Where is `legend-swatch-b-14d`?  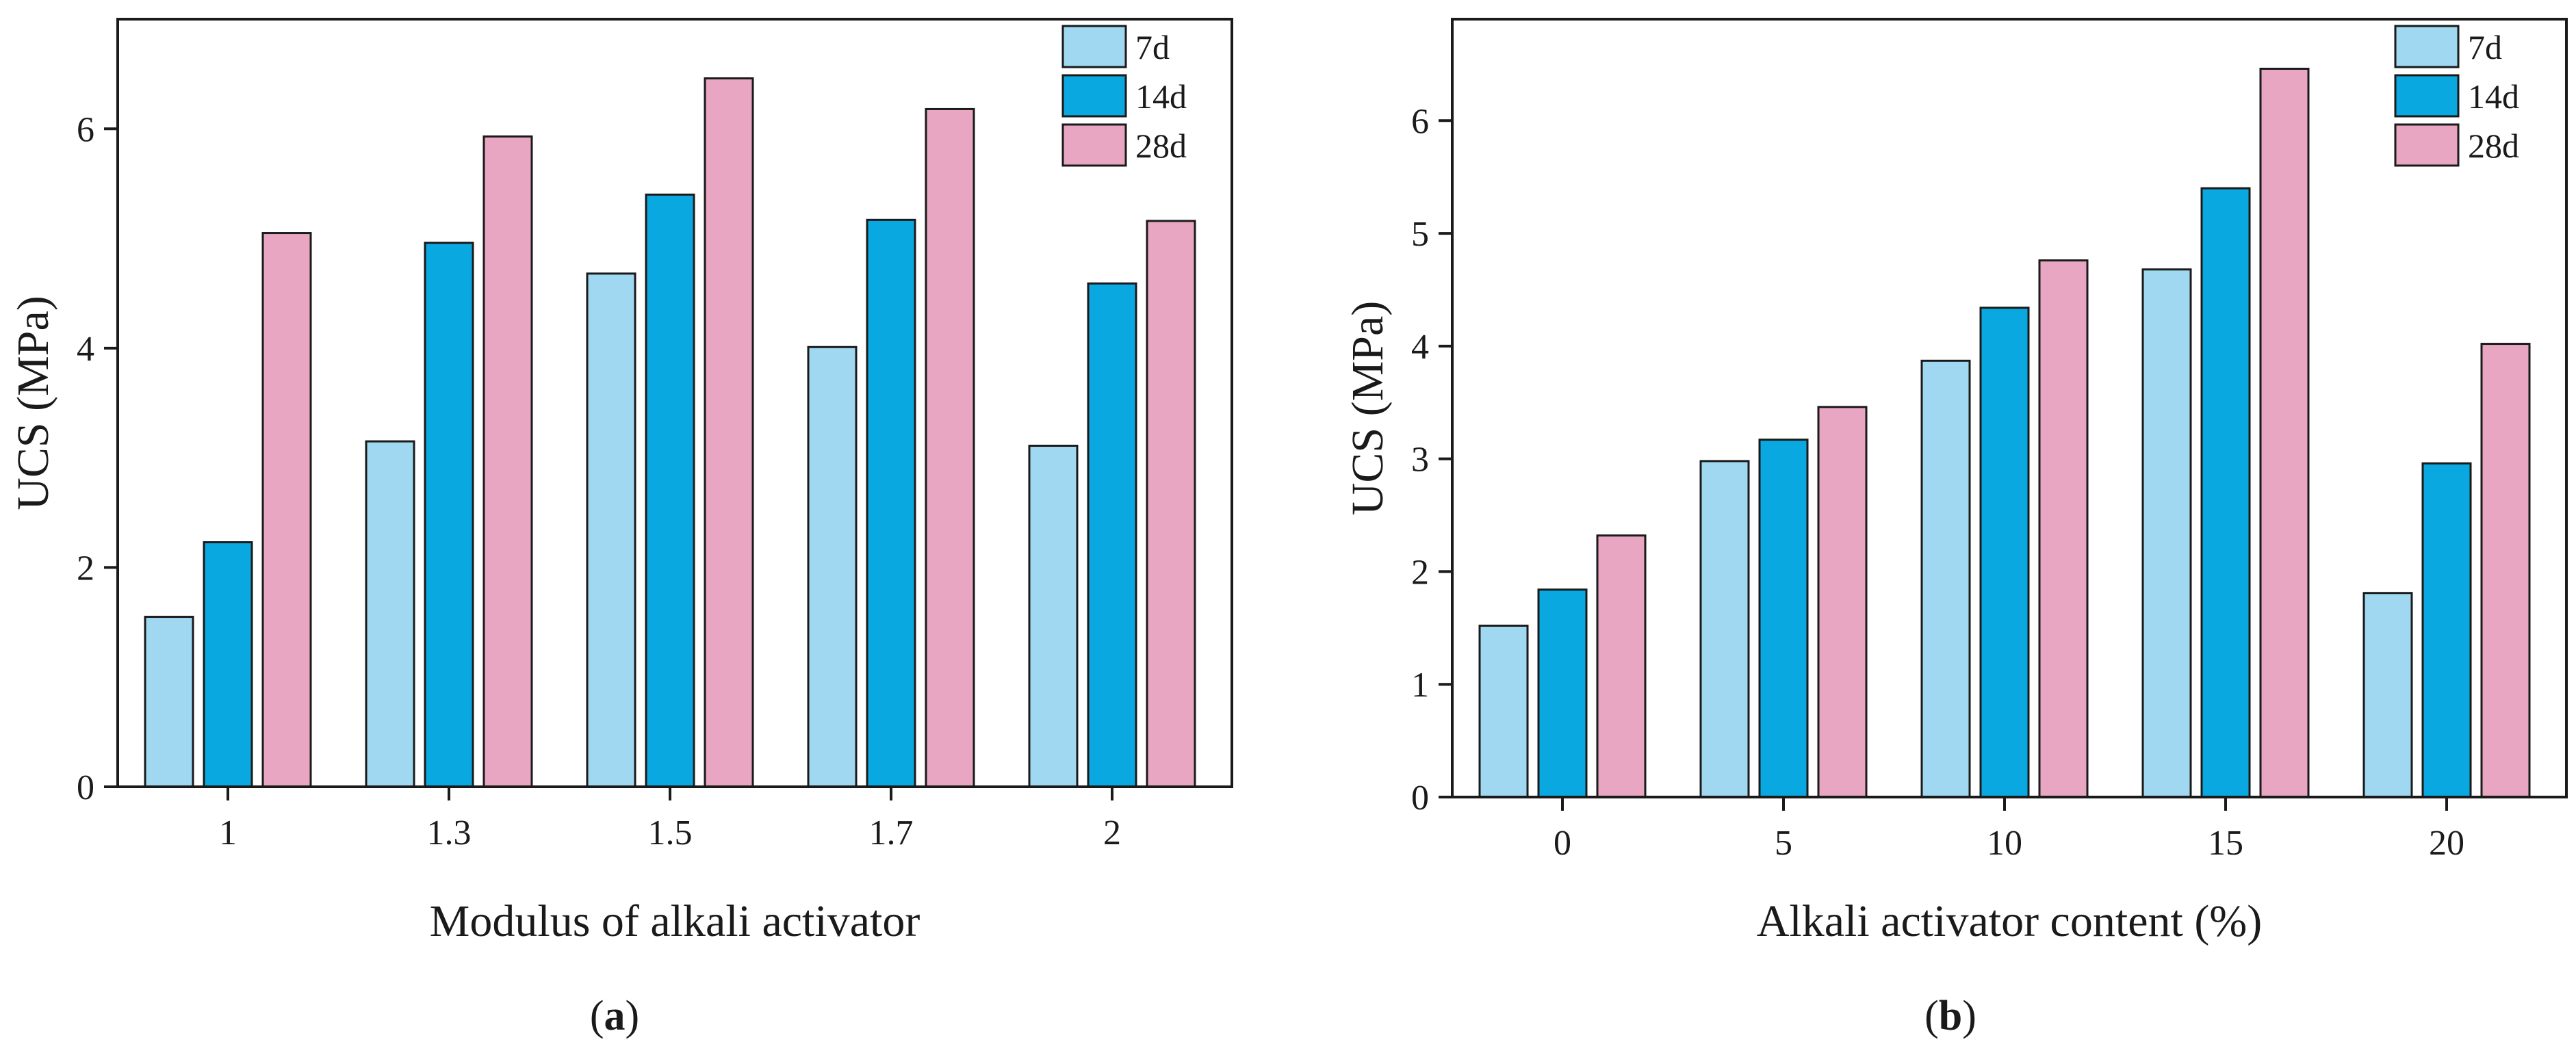 legend-swatch-b-14d is located at coordinates (2427, 96).